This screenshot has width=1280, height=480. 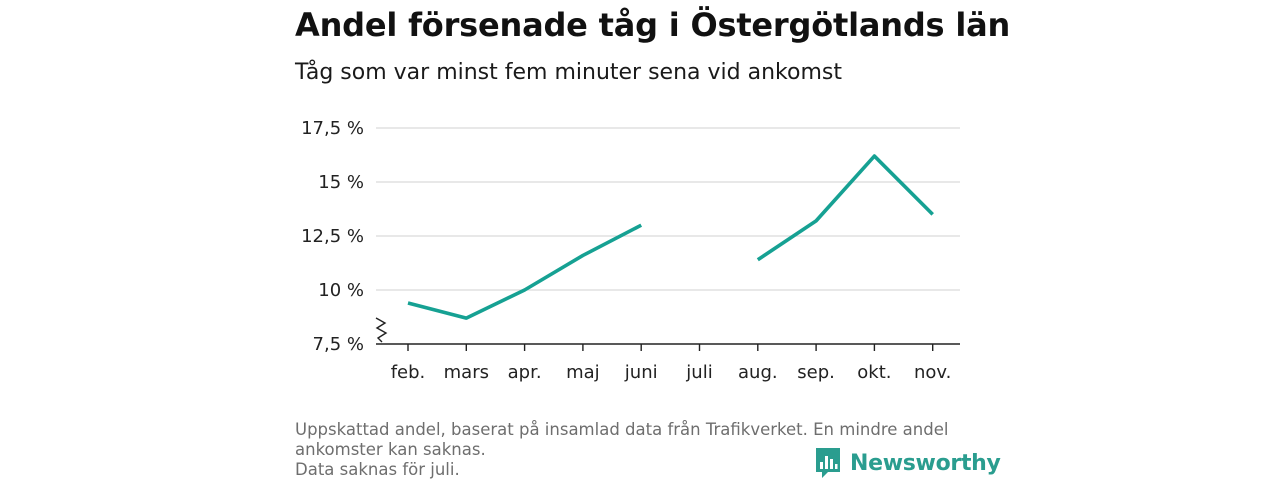 I want to click on footnote-line: Data saknas för juli., so click(x=377, y=469).